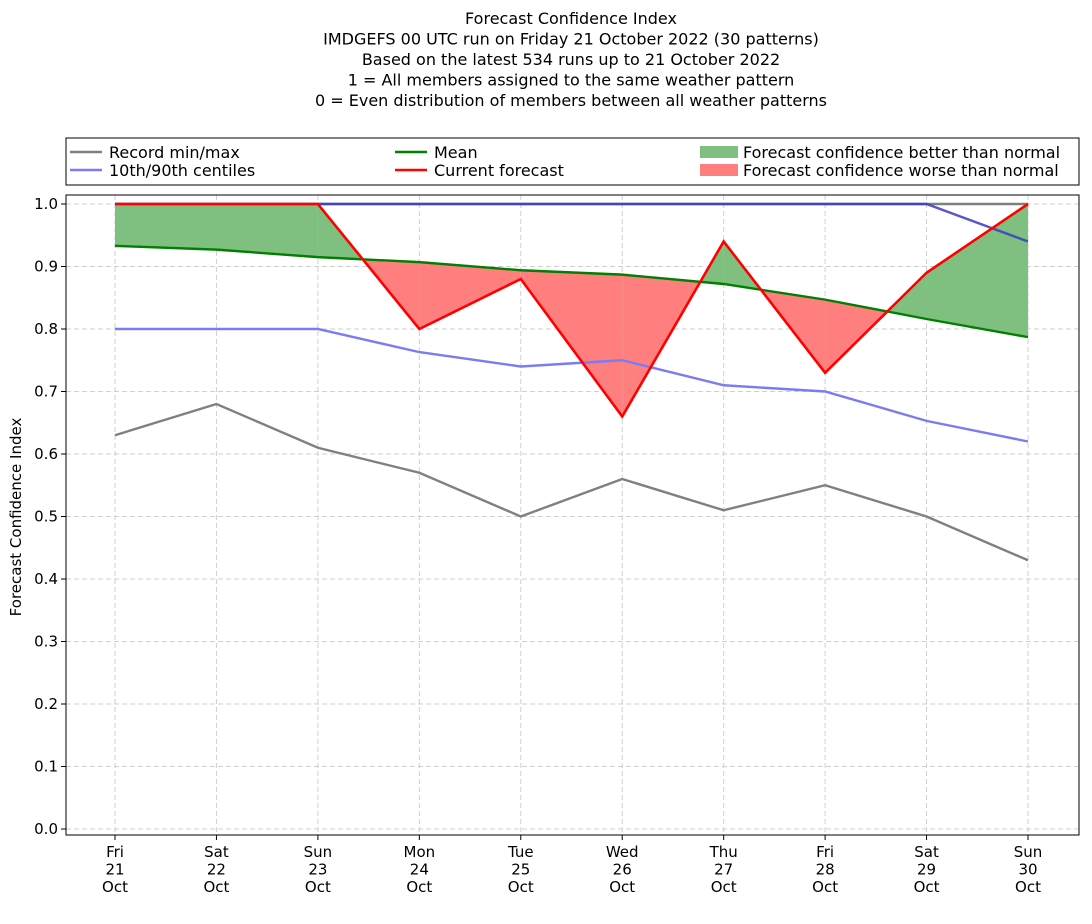  I want to click on y-tick-label: 1.0, so click(46, 204).